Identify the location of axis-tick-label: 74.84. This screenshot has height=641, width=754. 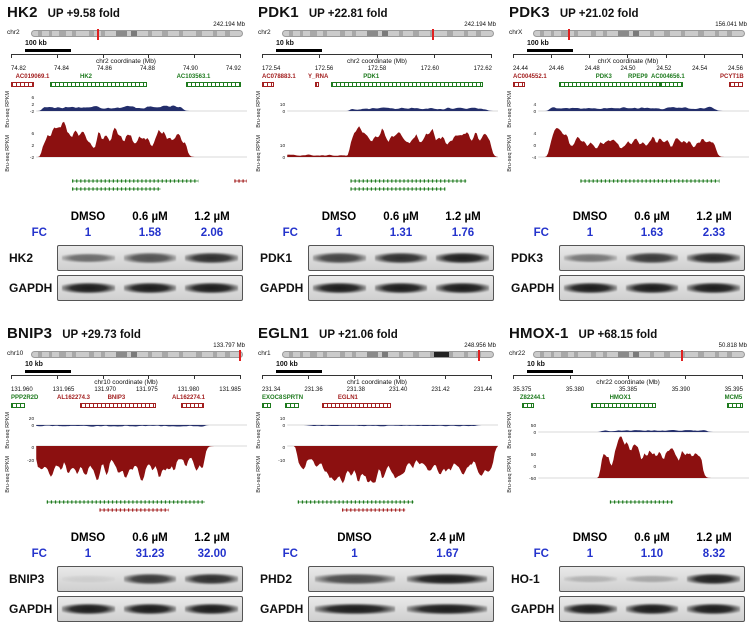
(61, 69).